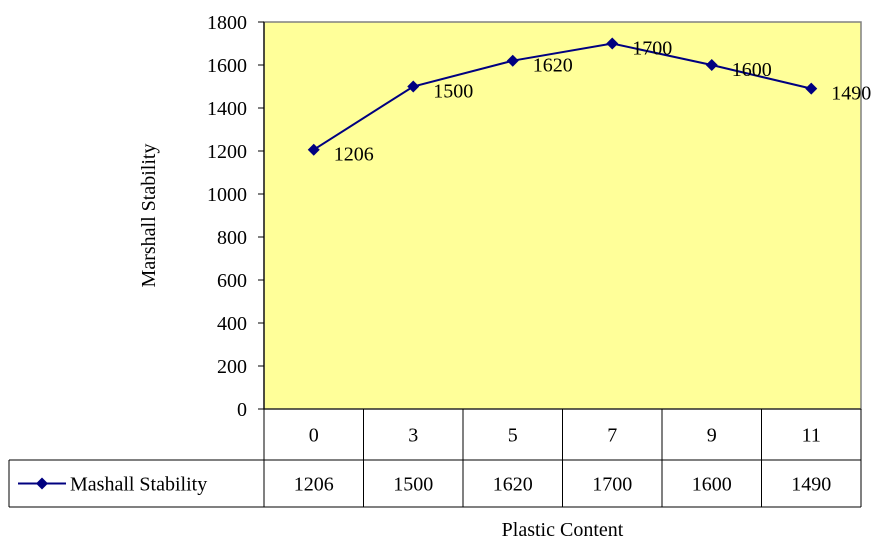 The width and height of the screenshot is (887, 542). I want to click on series-markers, so click(562, 96).